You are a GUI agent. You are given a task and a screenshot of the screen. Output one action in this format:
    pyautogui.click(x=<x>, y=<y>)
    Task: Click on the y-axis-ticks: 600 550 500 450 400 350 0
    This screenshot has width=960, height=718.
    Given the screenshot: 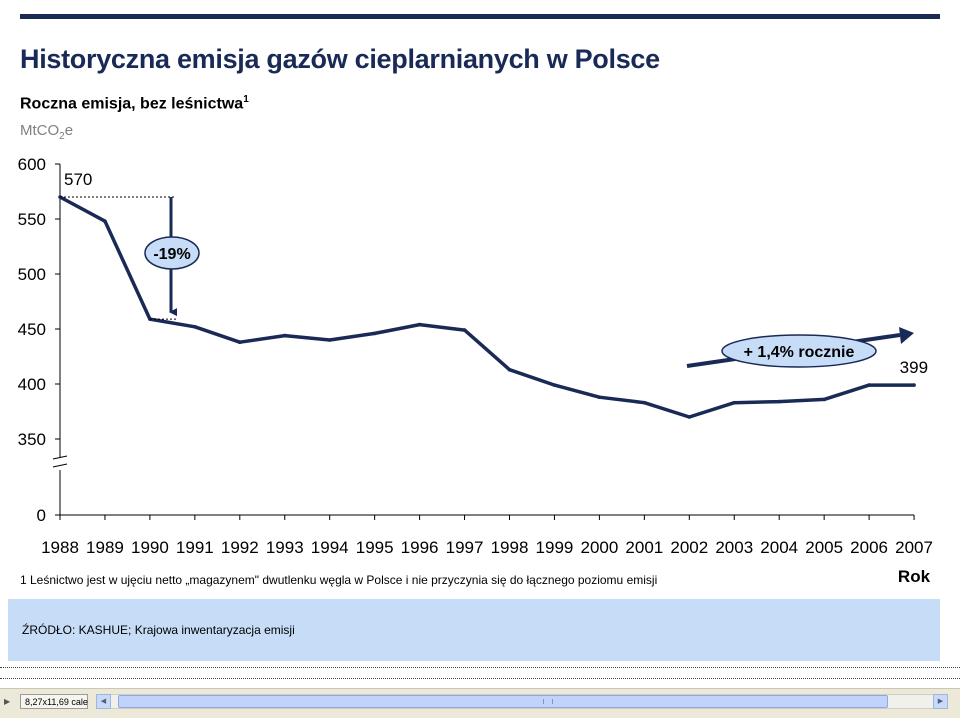 What is the action you would take?
    pyautogui.click(x=39, y=340)
    